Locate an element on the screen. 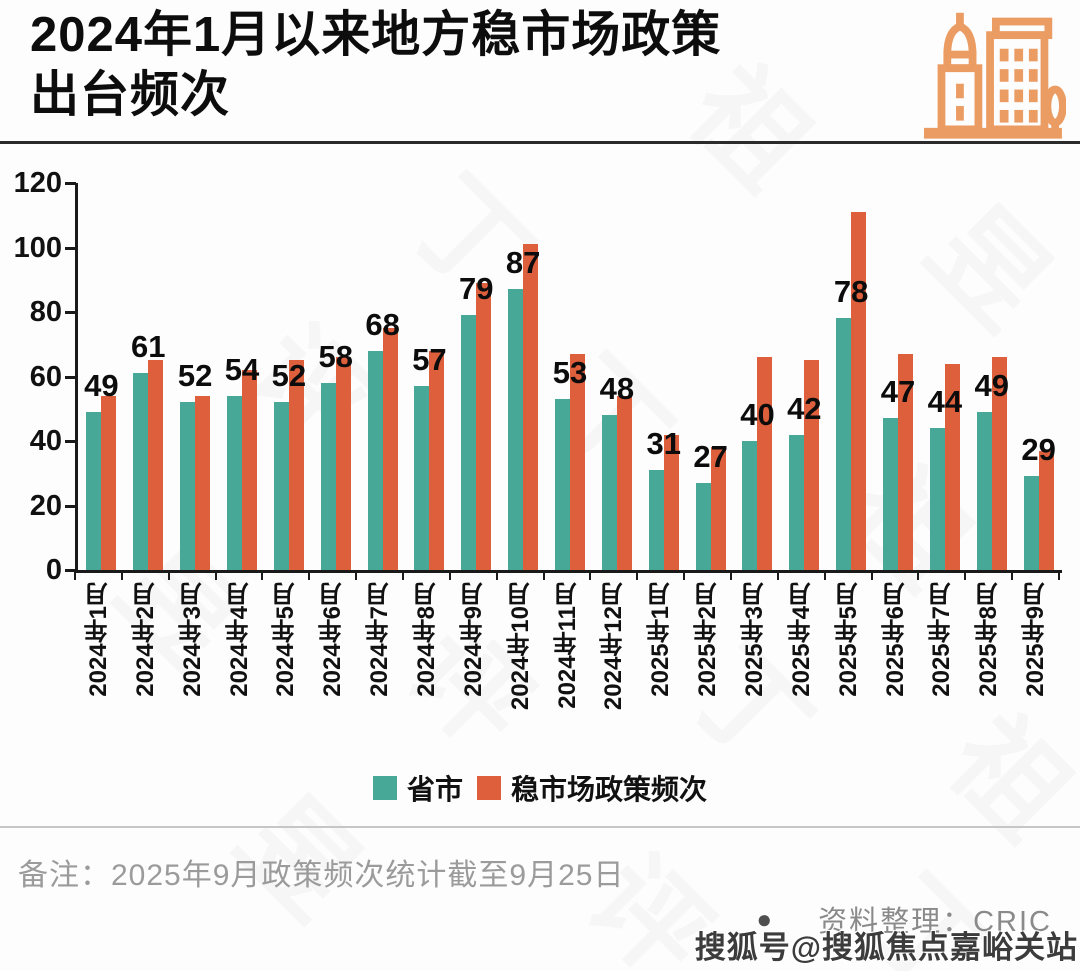 The image size is (1080, 971). source-label: 资料整理：CRIC is located at coordinates (935, 922).